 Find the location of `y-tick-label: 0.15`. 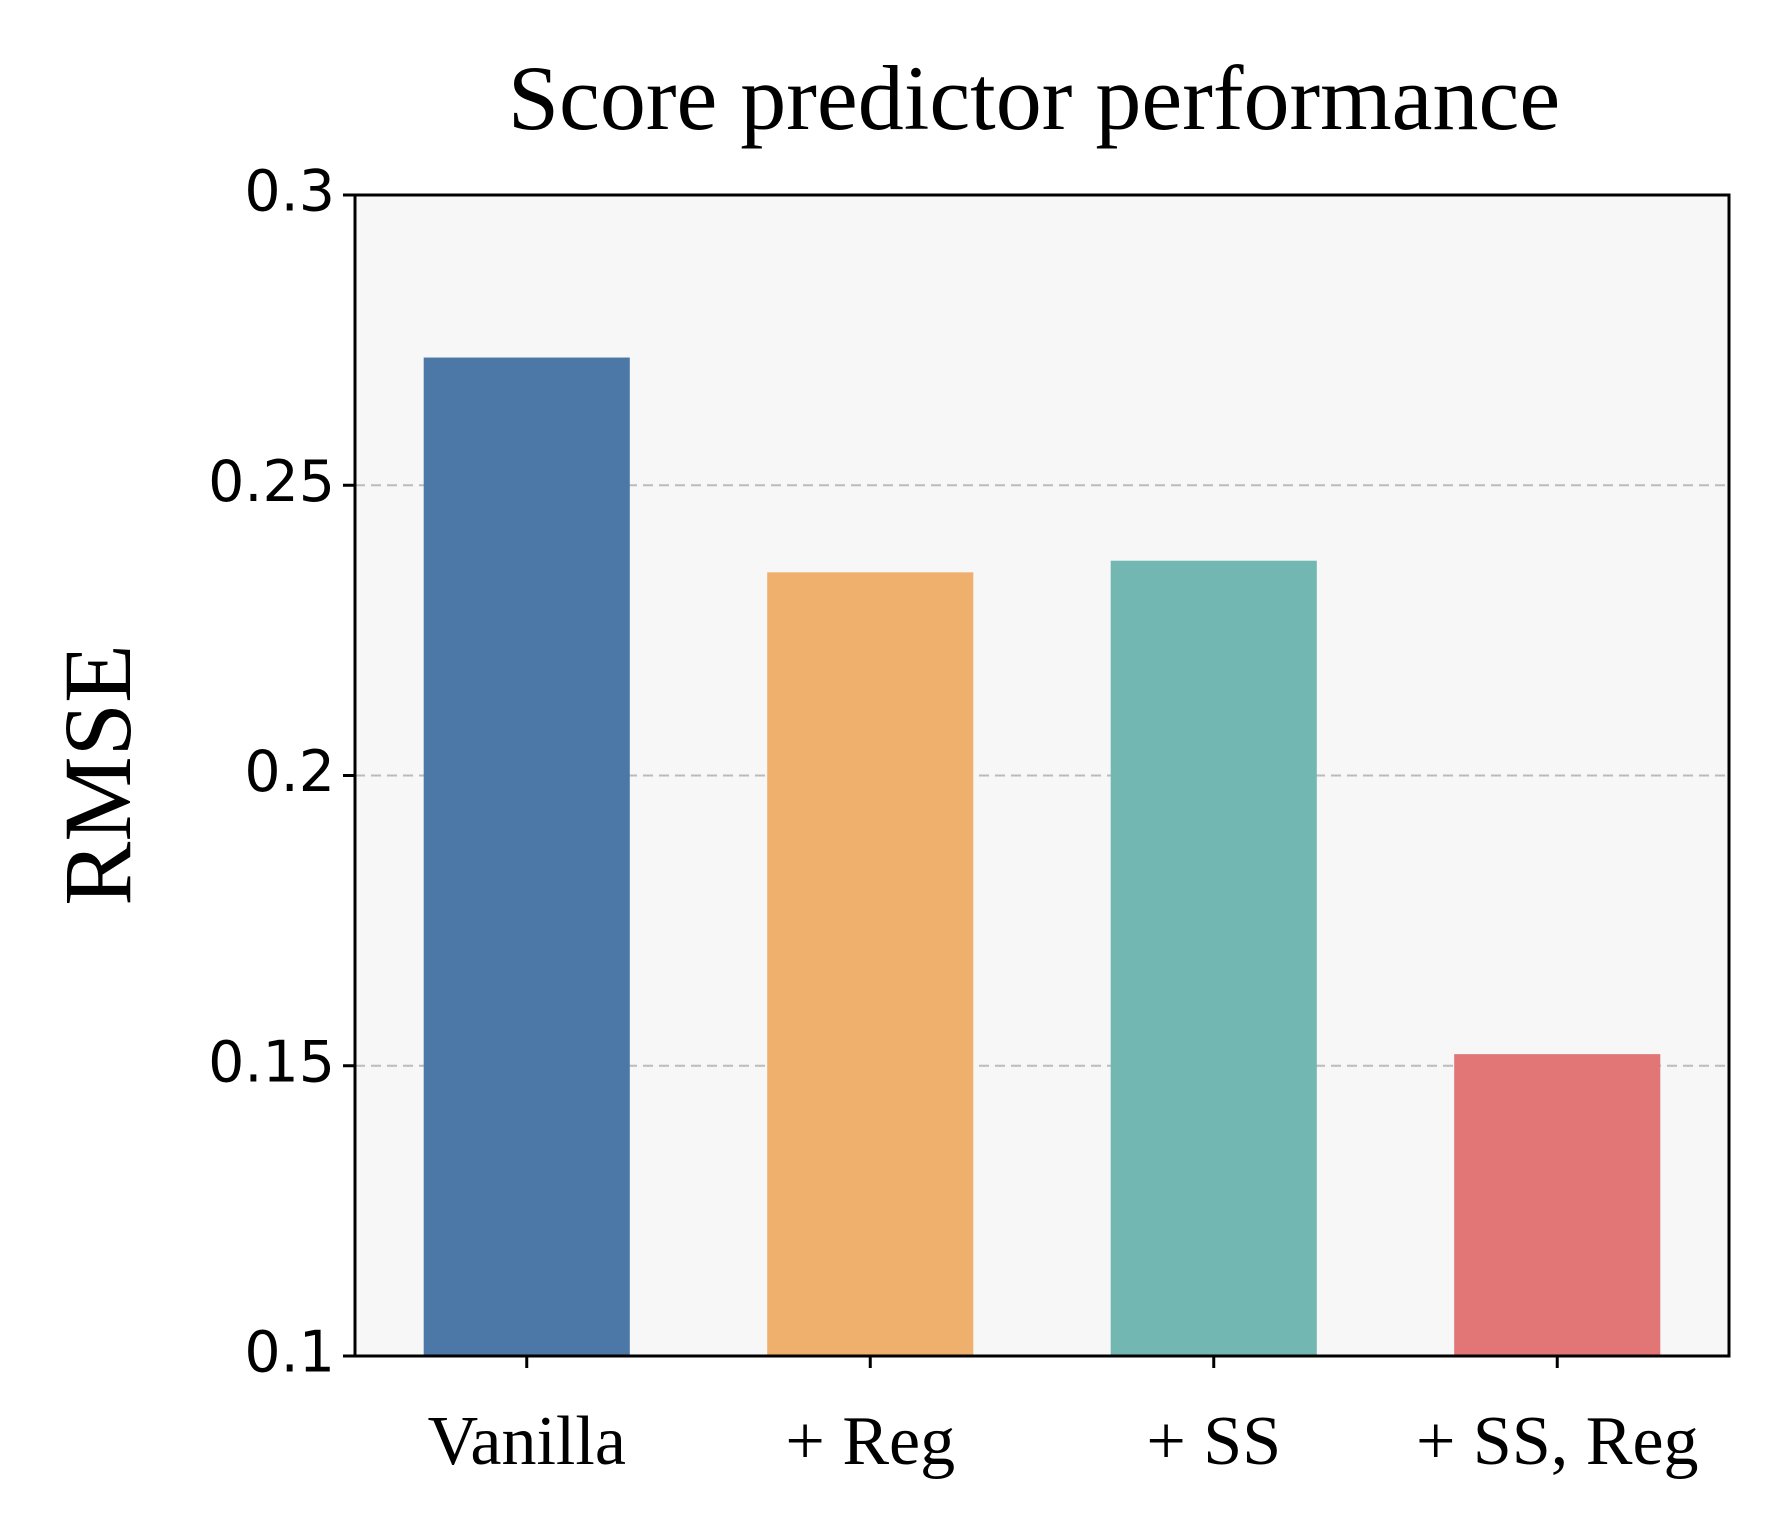

y-tick-label: 0.15 is located at coordinates (271, 1062).